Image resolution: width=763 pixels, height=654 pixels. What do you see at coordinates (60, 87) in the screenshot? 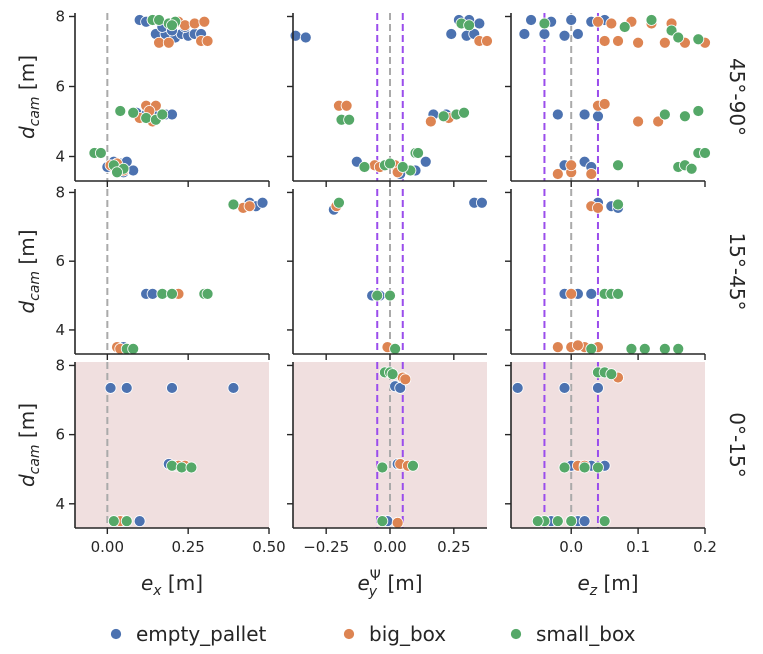
I see `y-tick-label: 6` at bounding box center [60, 87].